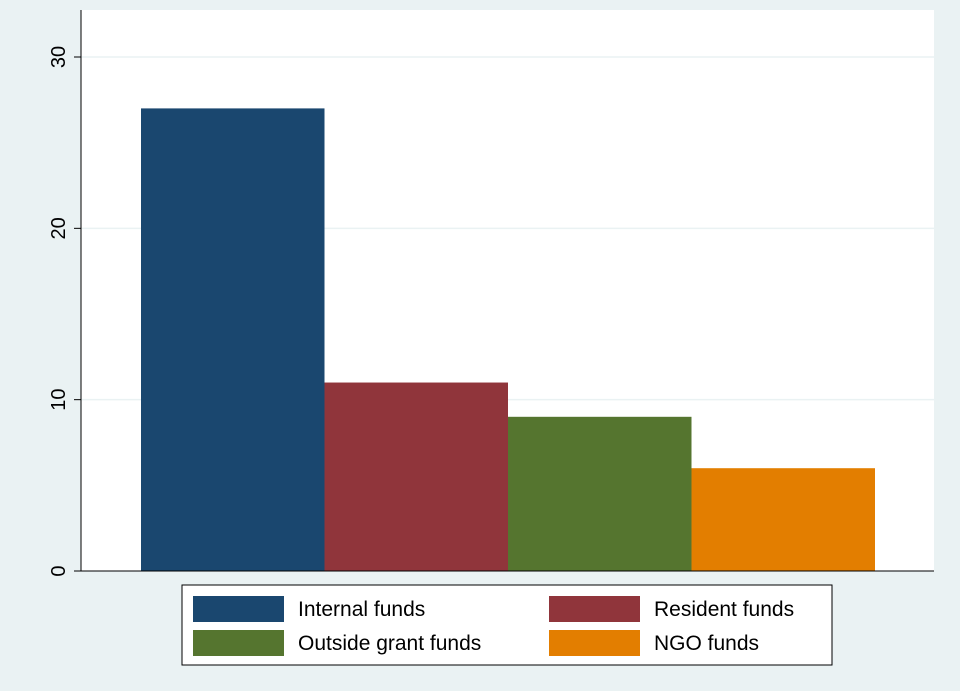 The image size is (960, 691). I want to click on legend-label: NGO funds, so click(706, 643).